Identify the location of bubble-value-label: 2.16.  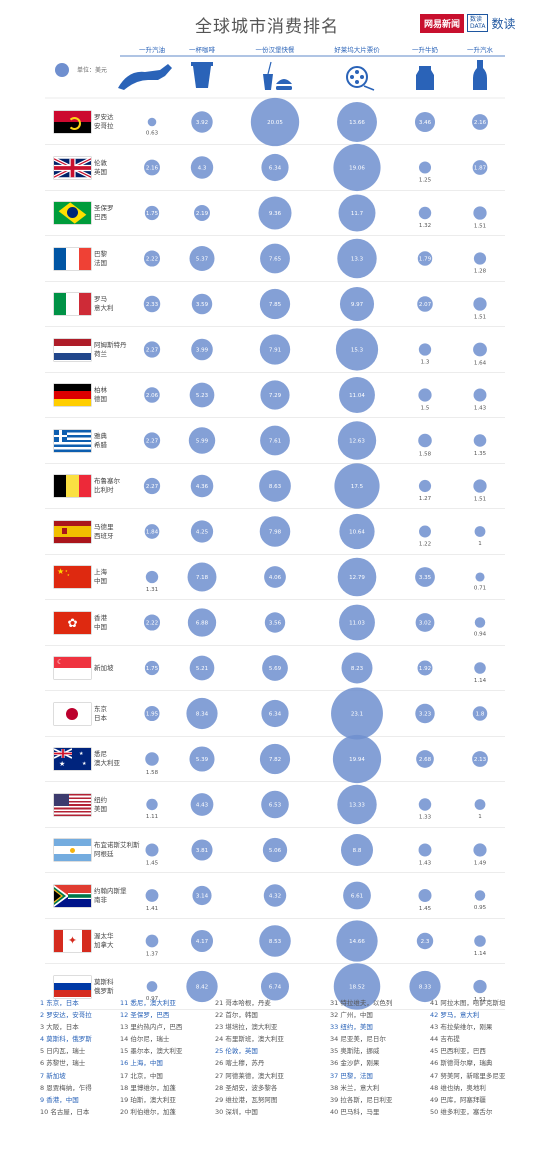
(480, 123).